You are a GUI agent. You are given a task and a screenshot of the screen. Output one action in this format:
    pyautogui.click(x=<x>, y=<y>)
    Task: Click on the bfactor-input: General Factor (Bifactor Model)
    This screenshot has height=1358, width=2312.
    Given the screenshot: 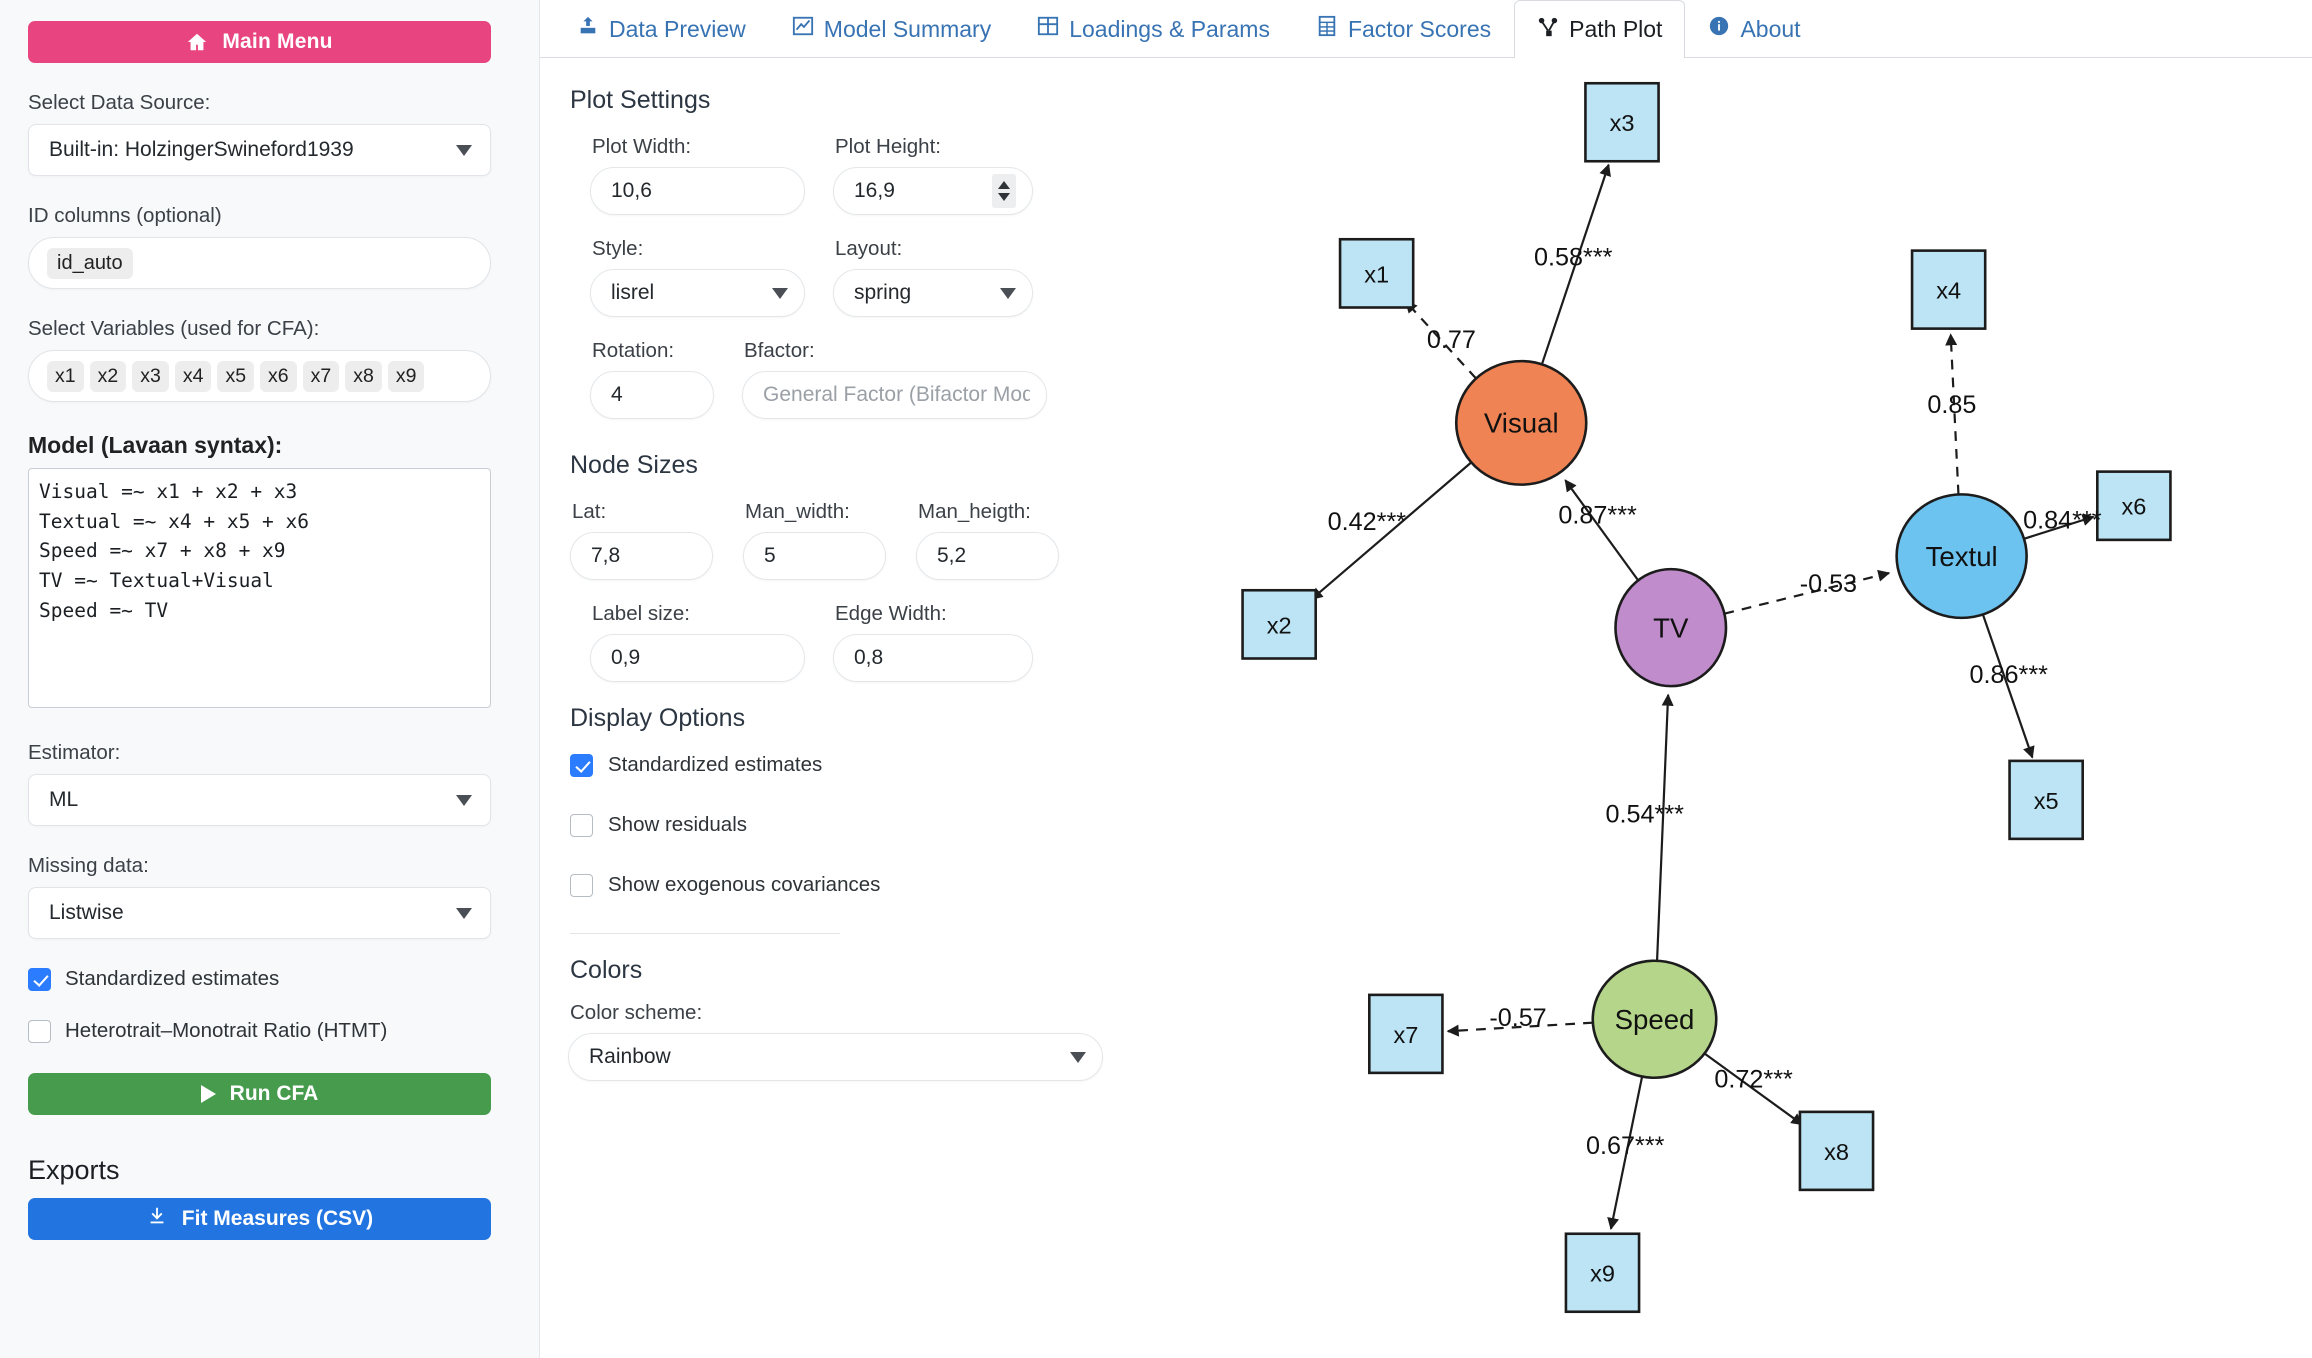 What is the action you would take?
    pyautogui.click(x=894, y=395)
    